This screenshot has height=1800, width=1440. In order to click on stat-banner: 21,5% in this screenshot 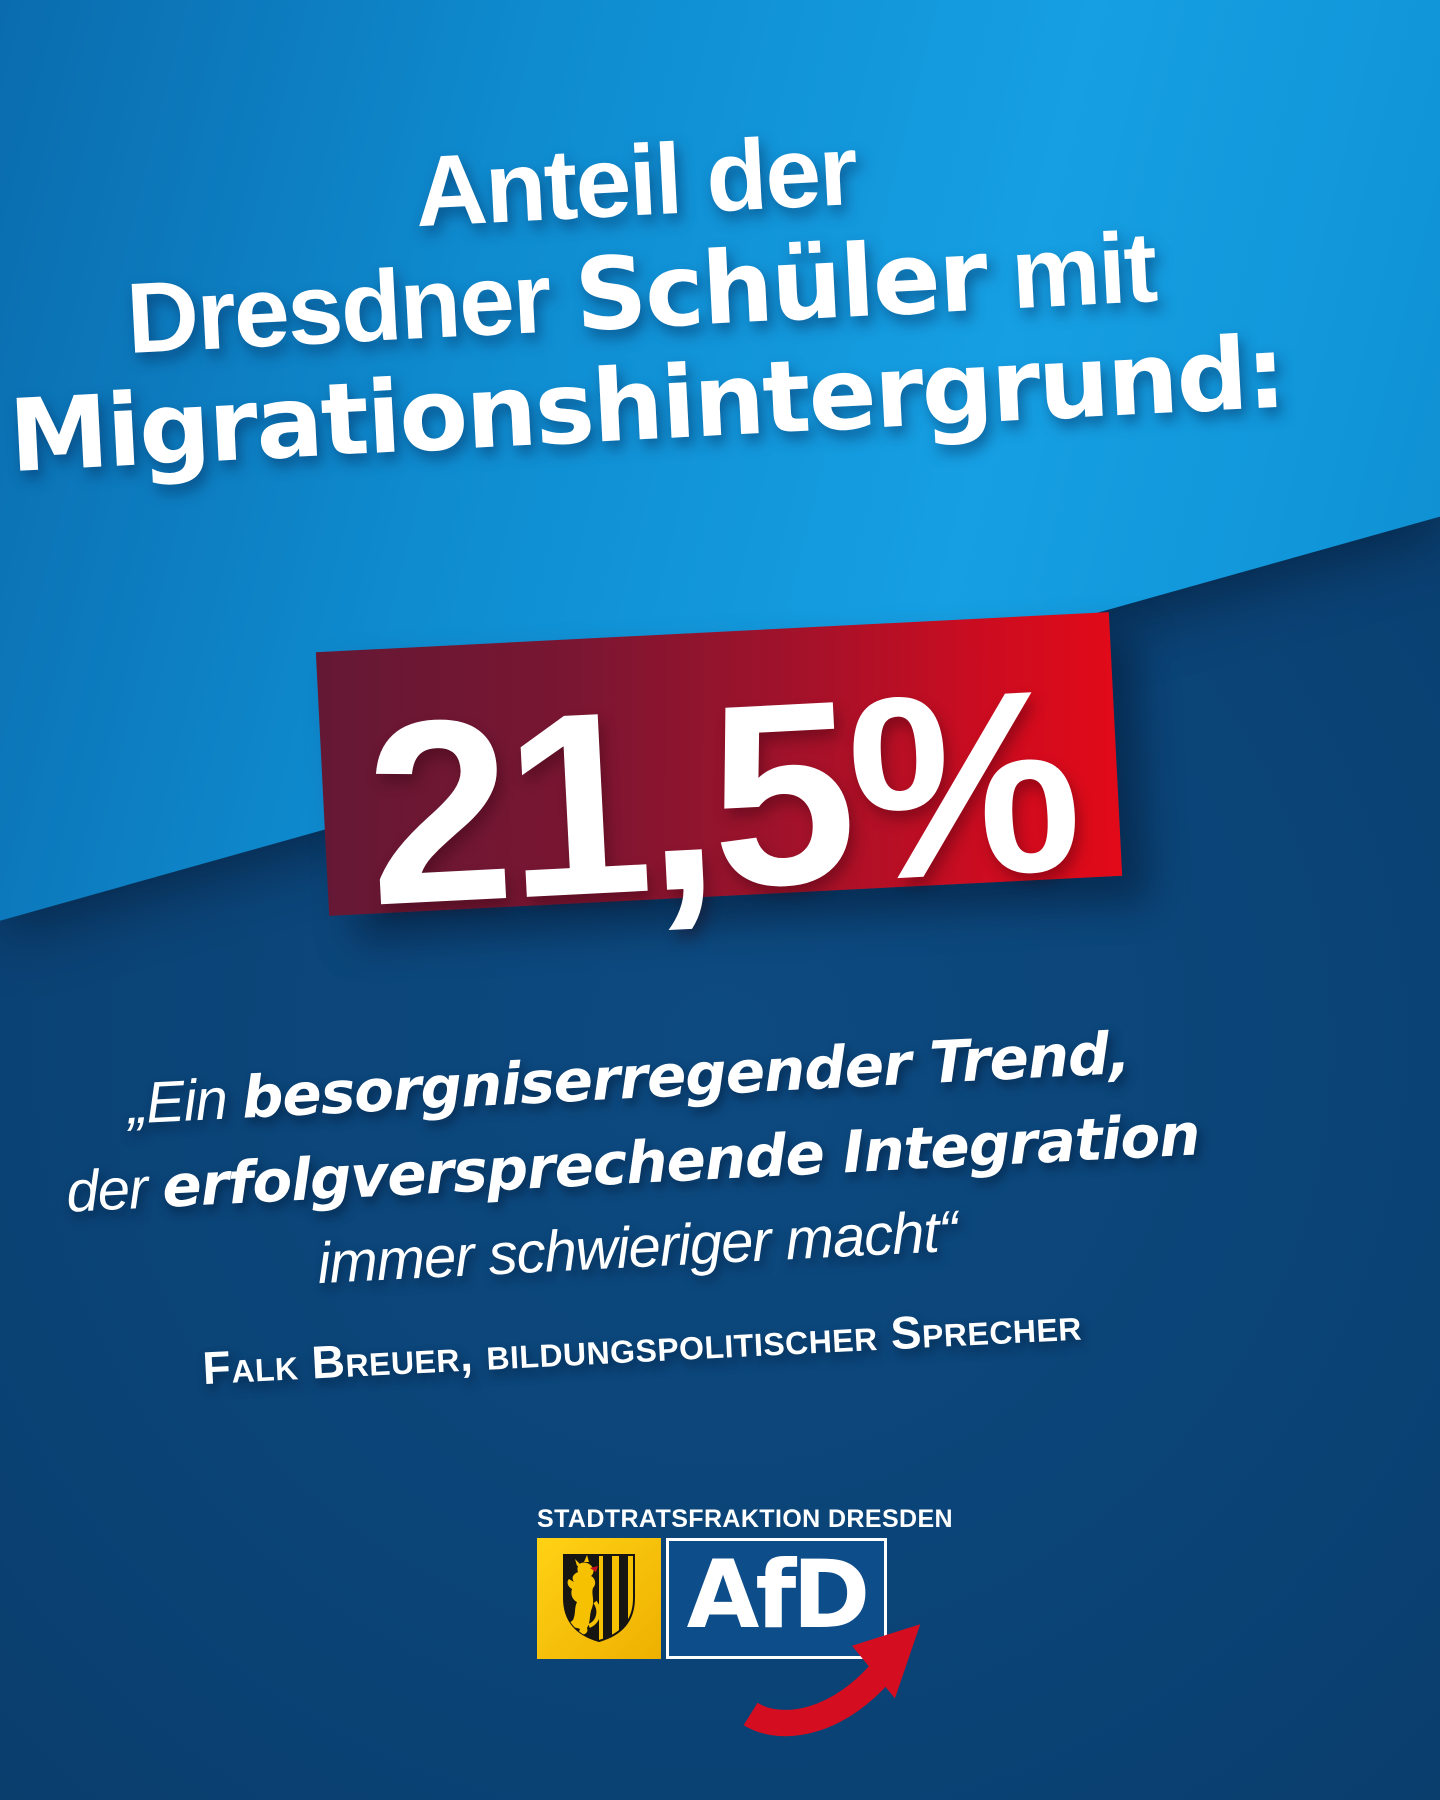, I will do `click(719, 786)`.